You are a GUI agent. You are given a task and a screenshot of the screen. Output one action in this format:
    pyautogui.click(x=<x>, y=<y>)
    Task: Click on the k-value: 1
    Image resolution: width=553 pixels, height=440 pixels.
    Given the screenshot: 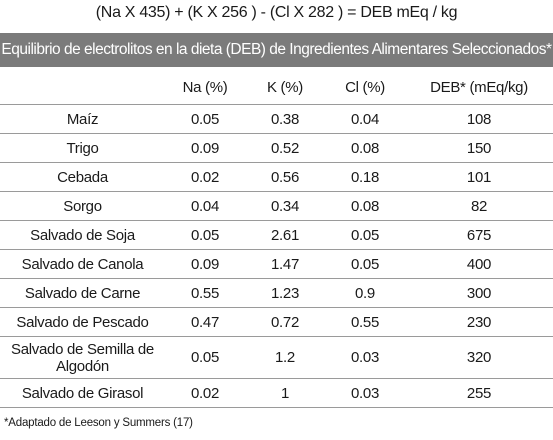 What is the action you would take?
    pyautogui.click(x=285, y=393)
    